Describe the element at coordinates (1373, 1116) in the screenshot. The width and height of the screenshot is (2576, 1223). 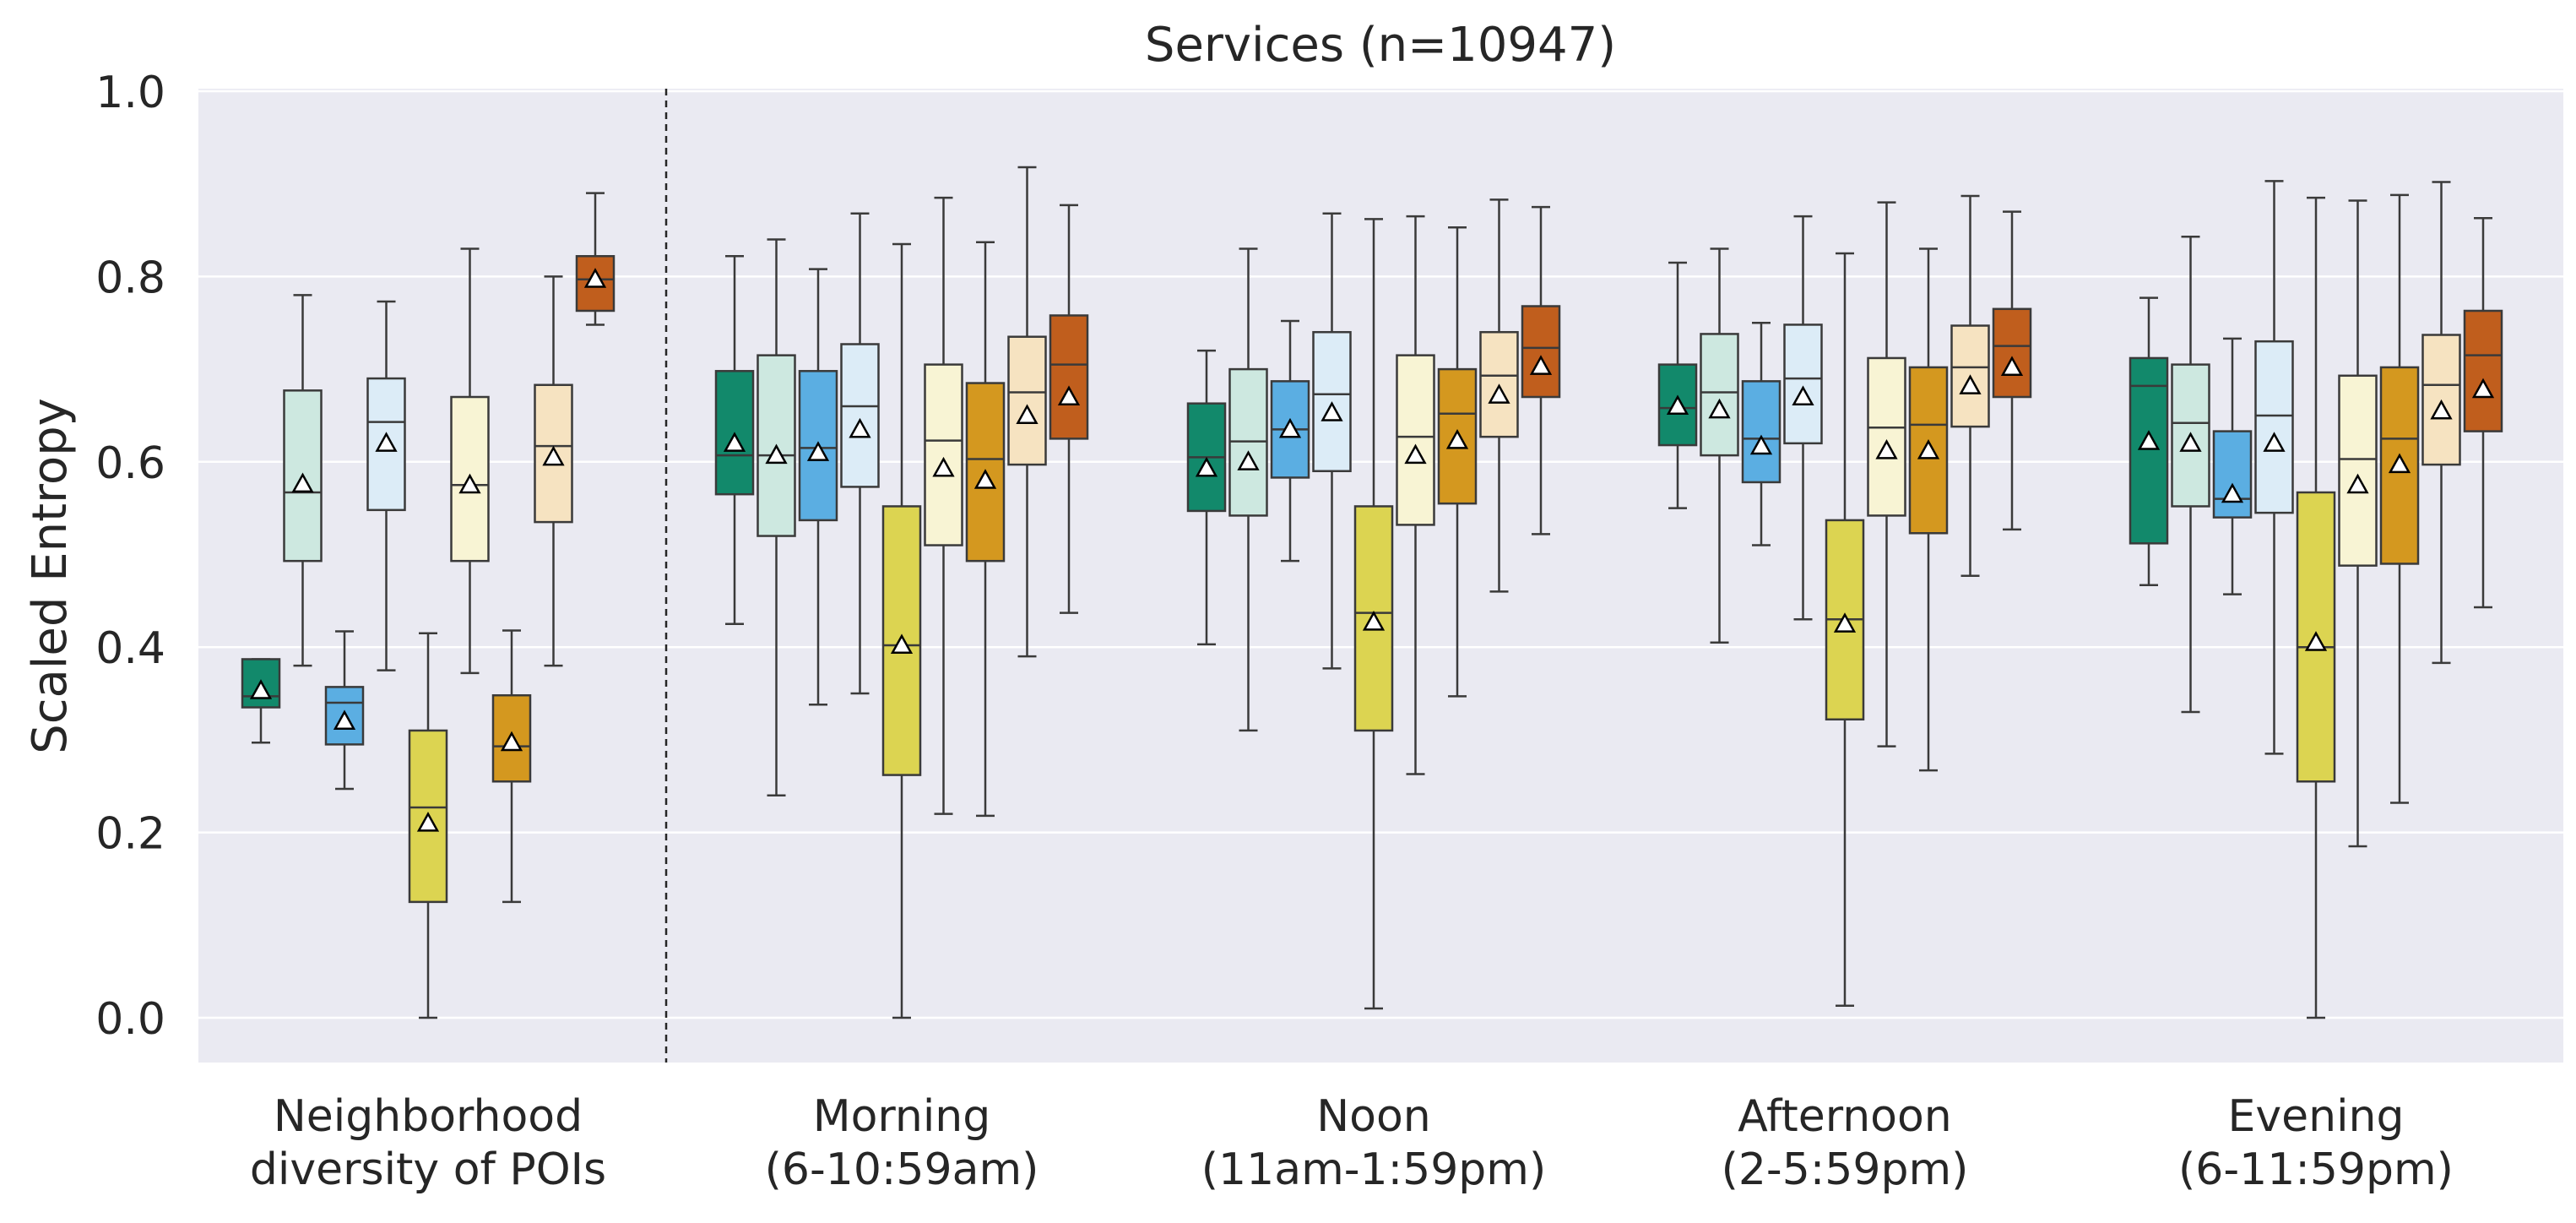
I see `x-tick-label: Noon` at that location.